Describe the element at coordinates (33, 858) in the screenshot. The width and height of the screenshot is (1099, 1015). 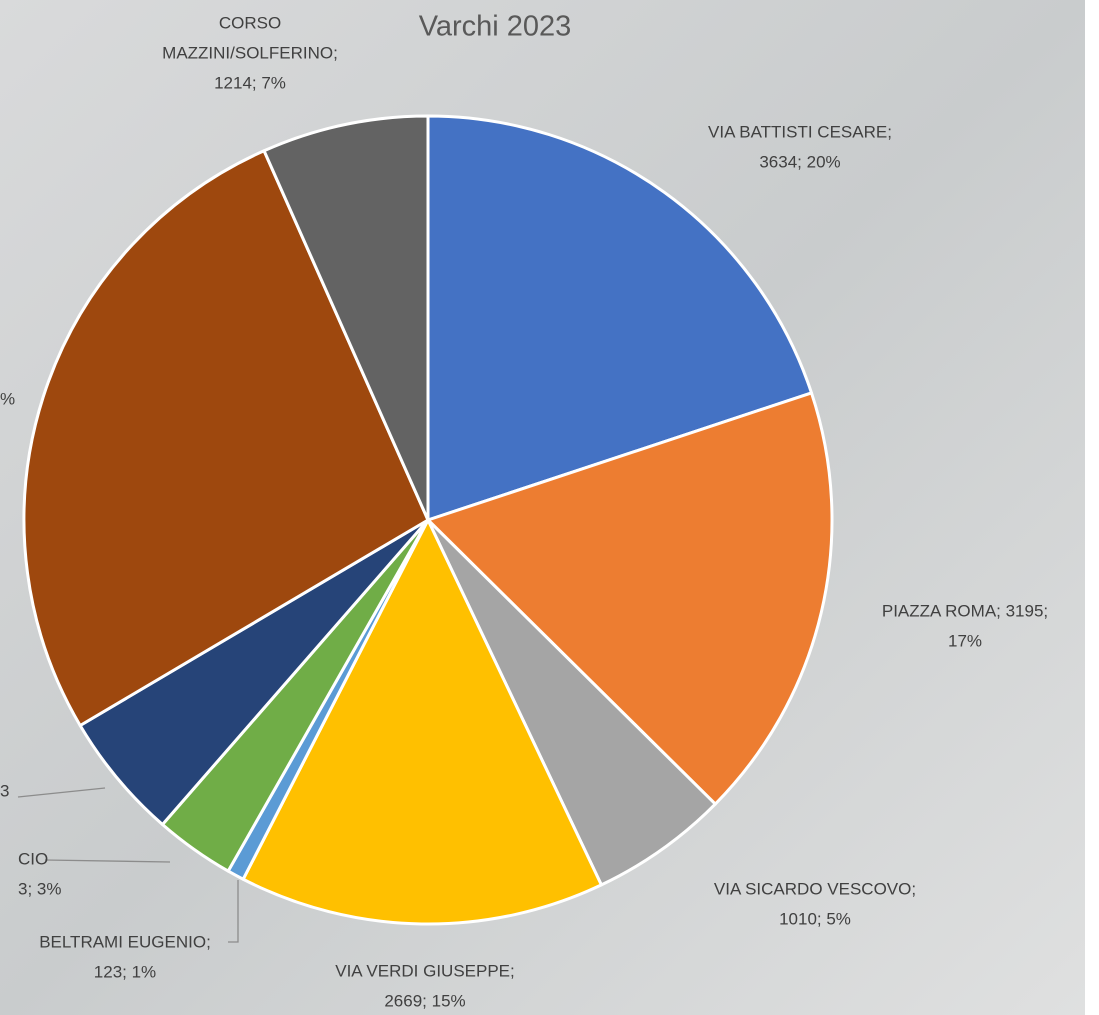
I see `data-label: CIO` at that location.